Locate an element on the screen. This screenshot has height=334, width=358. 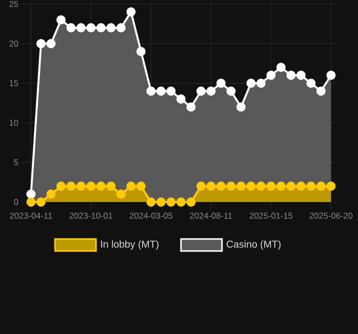
legend-label: In lobby (MT) is located at coordinates (129, 245).